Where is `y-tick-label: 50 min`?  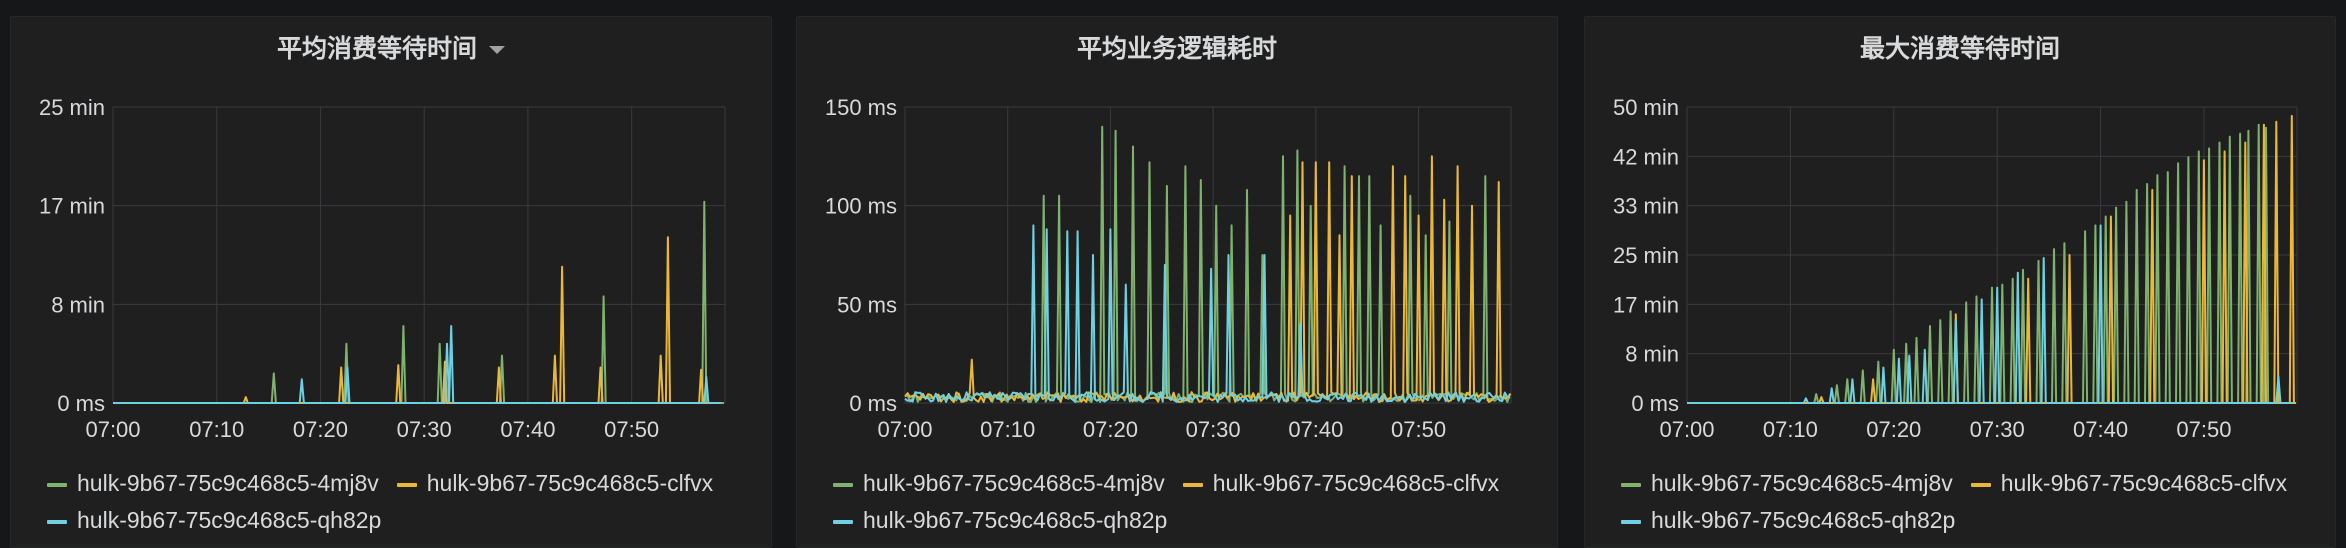
y-tick-label: 50 min is located at coordinates (1646, 107).